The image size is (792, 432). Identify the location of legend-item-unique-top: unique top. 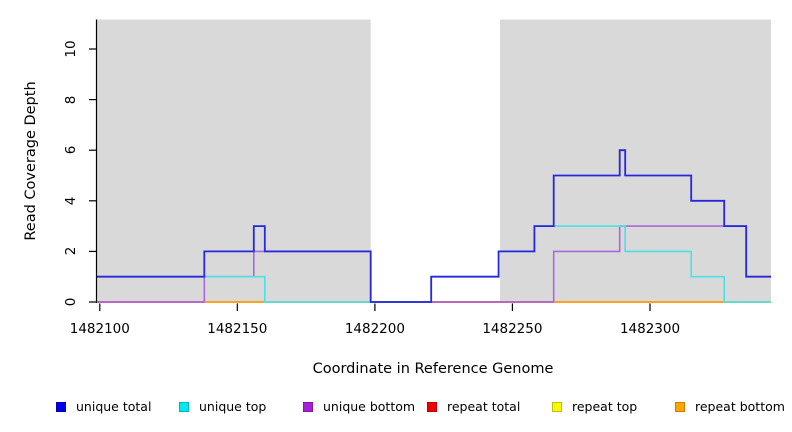
(222, 406).